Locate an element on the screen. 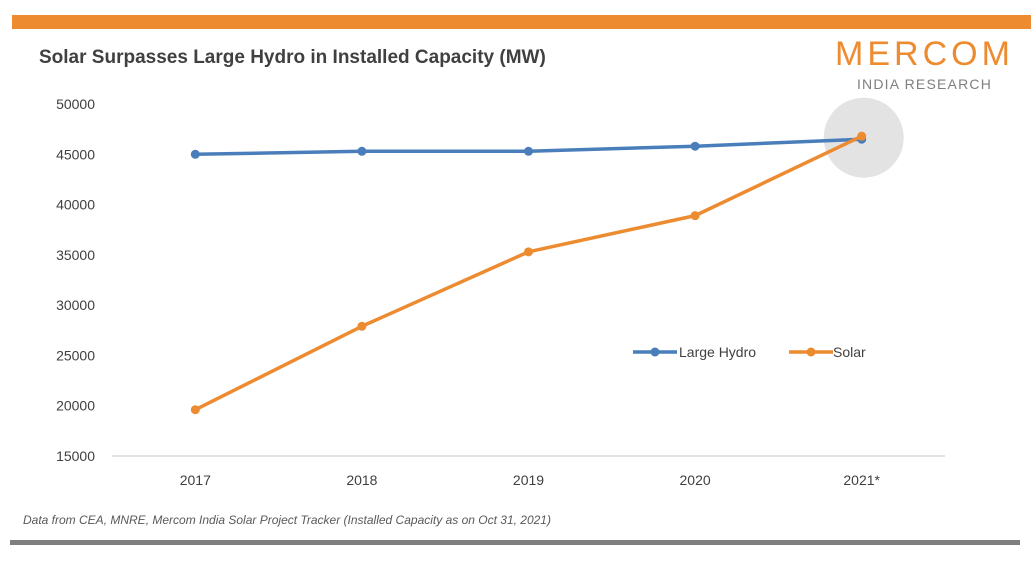 The image size is (1033, 561). y-tick-label: 30000 is located at coordinates (75, 305).